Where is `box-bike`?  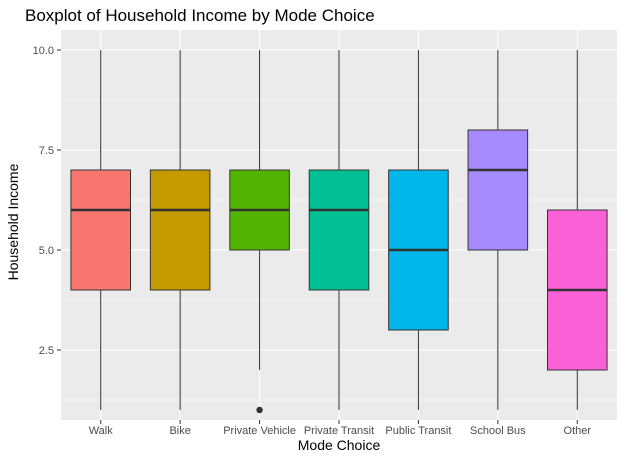 box-bike is located at coordinates (180, 230).